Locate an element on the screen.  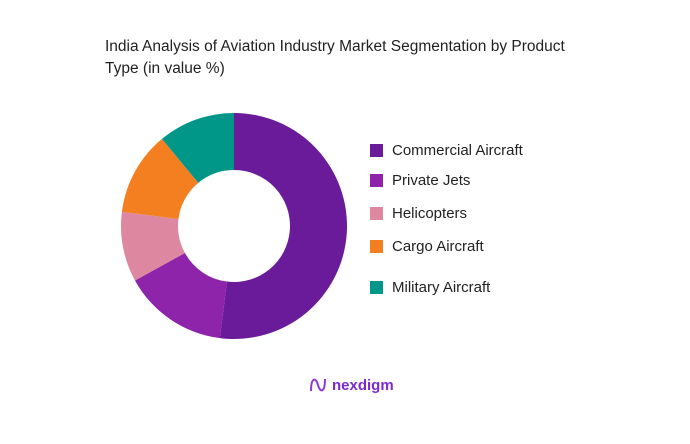
legend-item: Commercial Aircraft is located at coordinates (446, 150).